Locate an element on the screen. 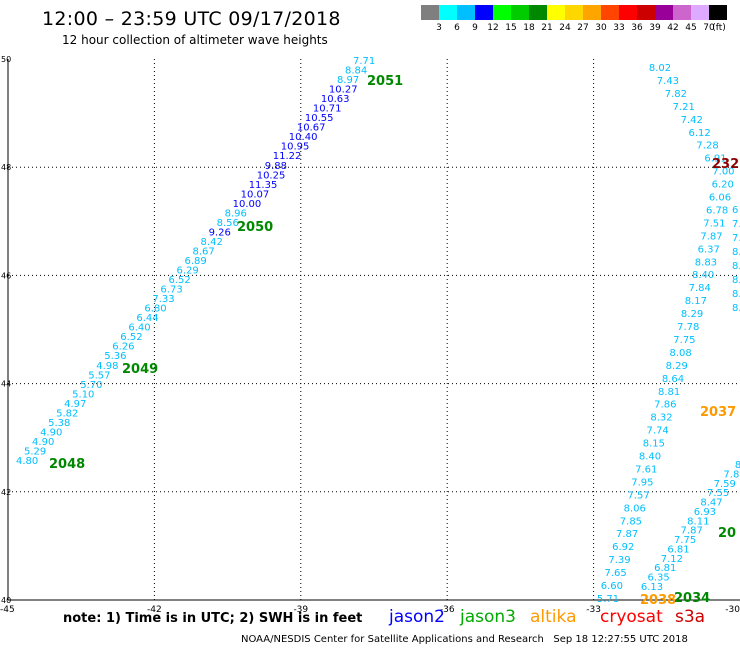  swh-value: 6.73 is located at coordinates (171, 290).